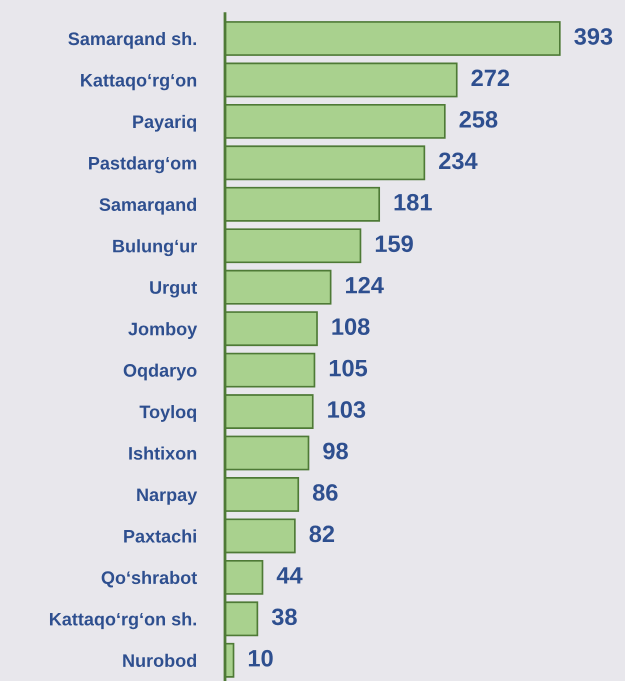 This screenshot has height=681, width=625. What do you see at coordinates (142, 165) in the screenshot?
I see `y-tick-label: Pastdarg‘om` at bounding box center [142, 165].